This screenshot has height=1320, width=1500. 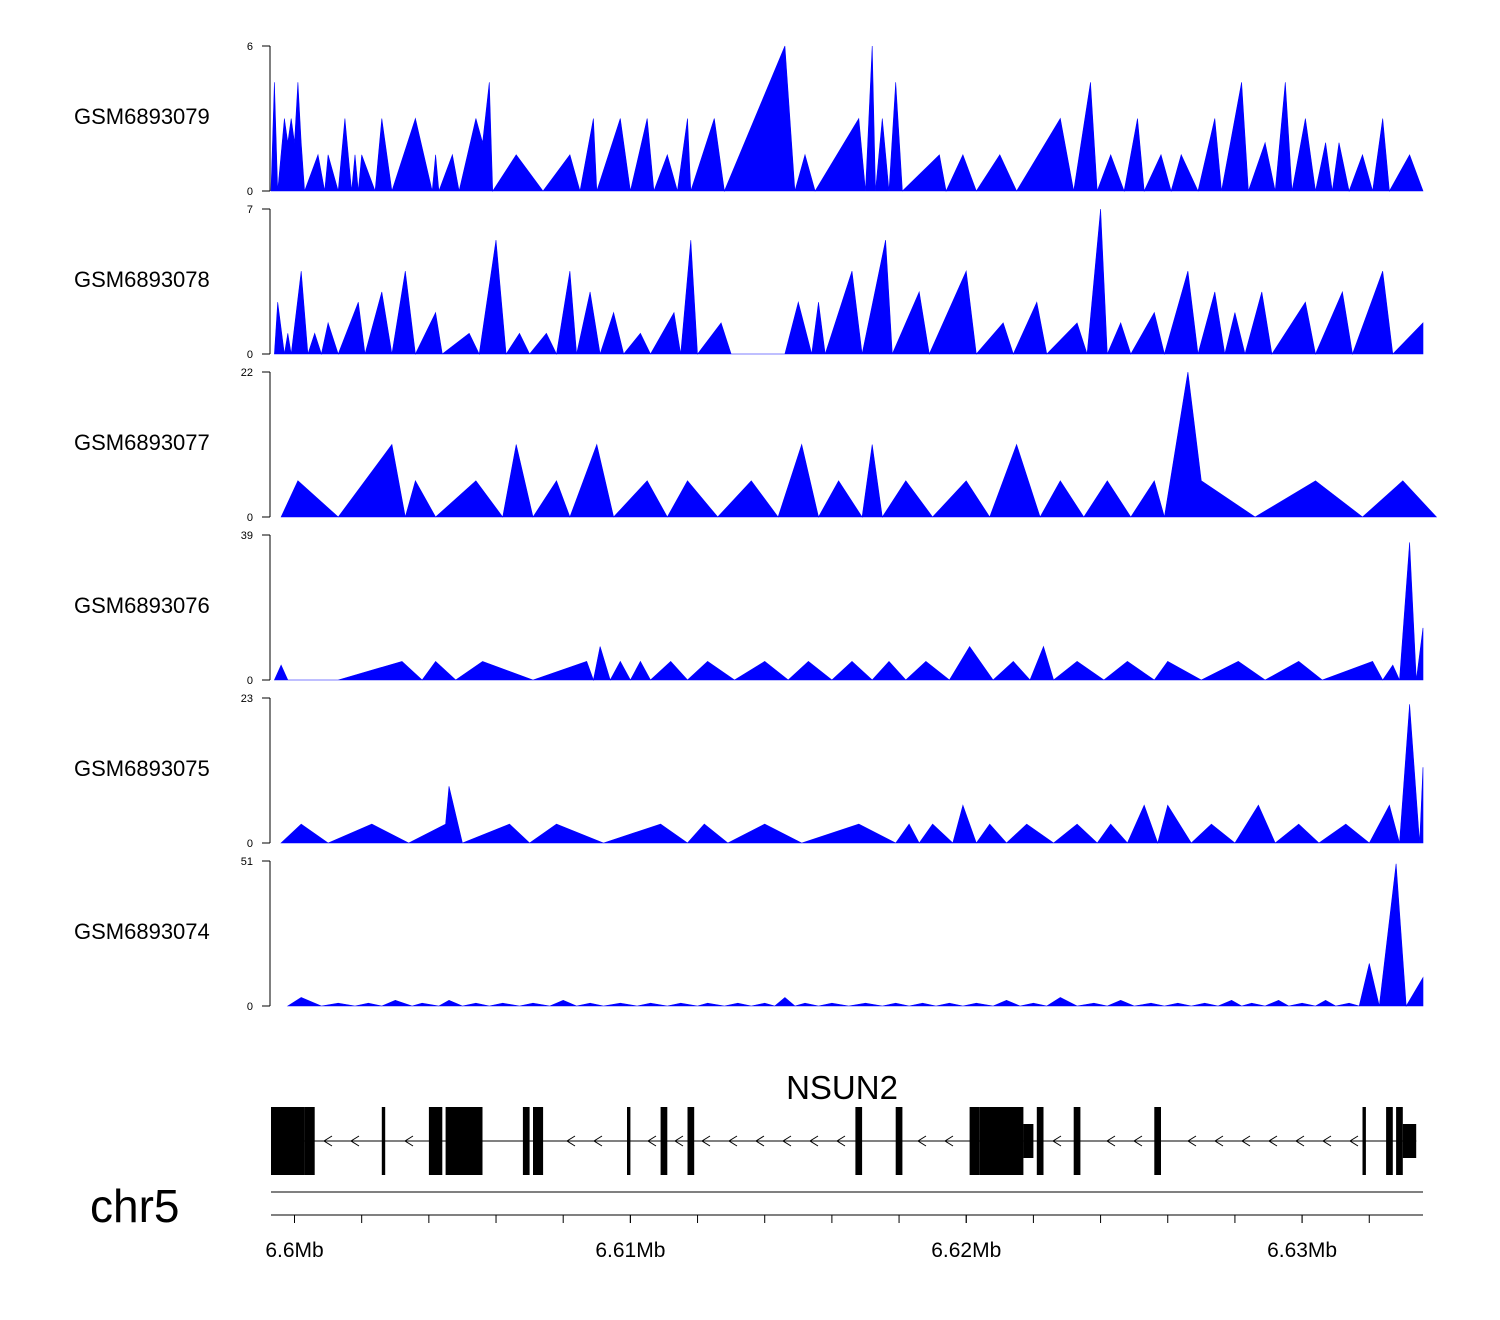 I want to click on track-GSM6893076: GSM6893076 39 0, so click(x=749, y=608).